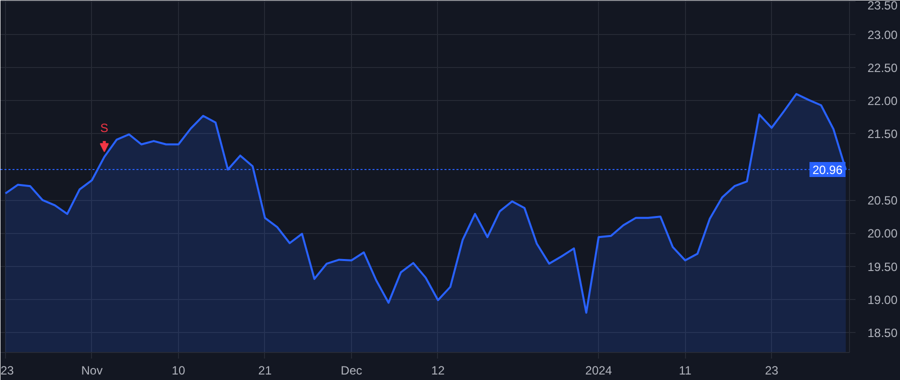  I want to click on x-tick-label: 2024, so click(598, 371).